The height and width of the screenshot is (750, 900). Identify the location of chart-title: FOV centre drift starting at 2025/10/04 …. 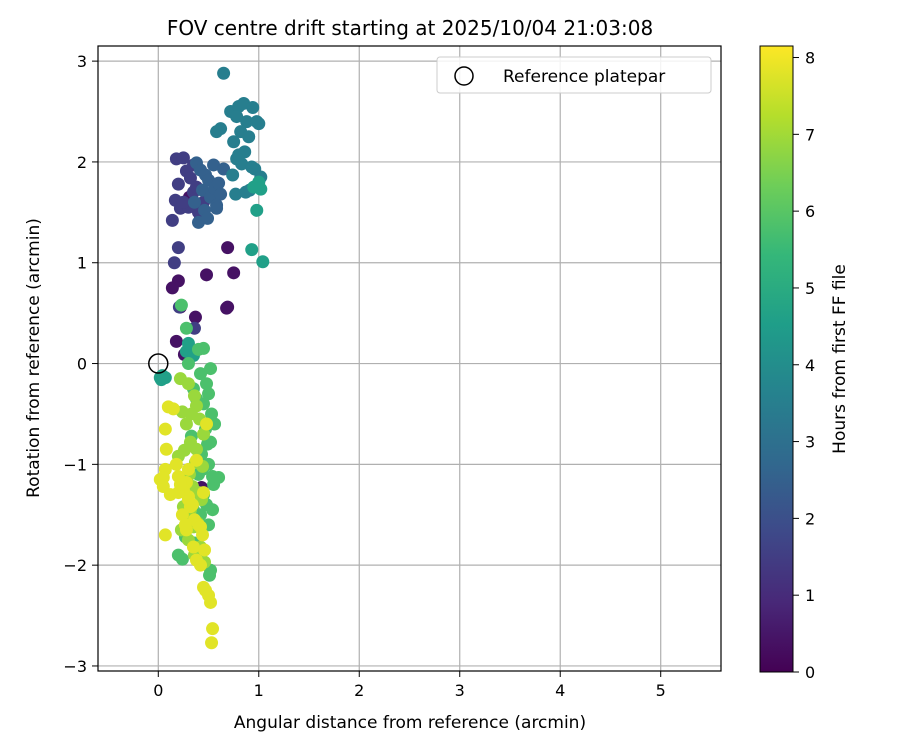
(410, 28).